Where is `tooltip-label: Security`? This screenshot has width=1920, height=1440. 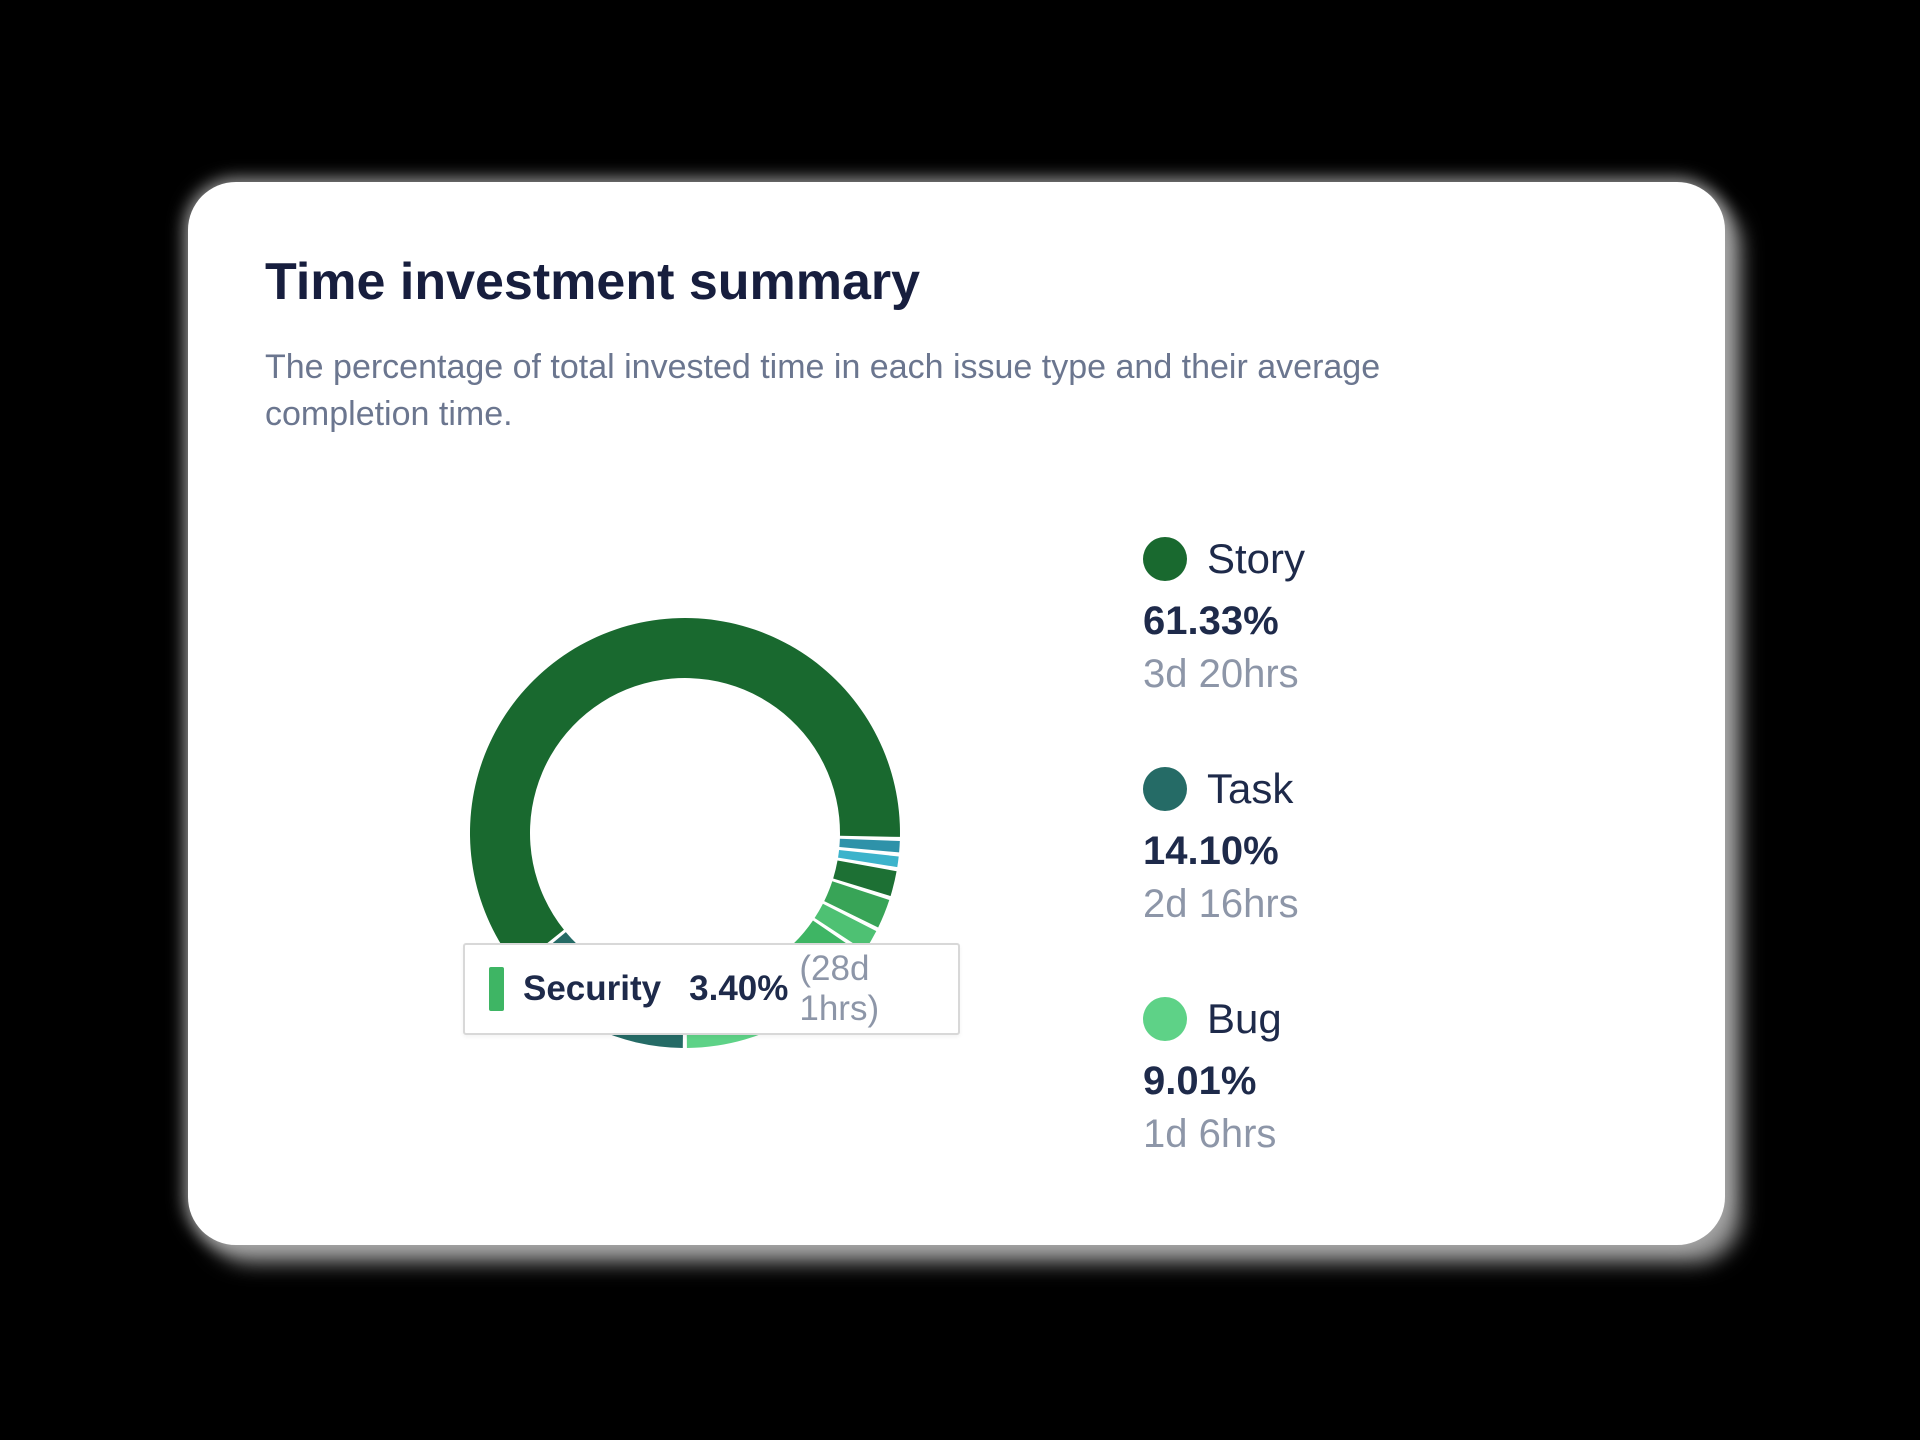 tooltip-label: Security is located at coordinates (592, 988).